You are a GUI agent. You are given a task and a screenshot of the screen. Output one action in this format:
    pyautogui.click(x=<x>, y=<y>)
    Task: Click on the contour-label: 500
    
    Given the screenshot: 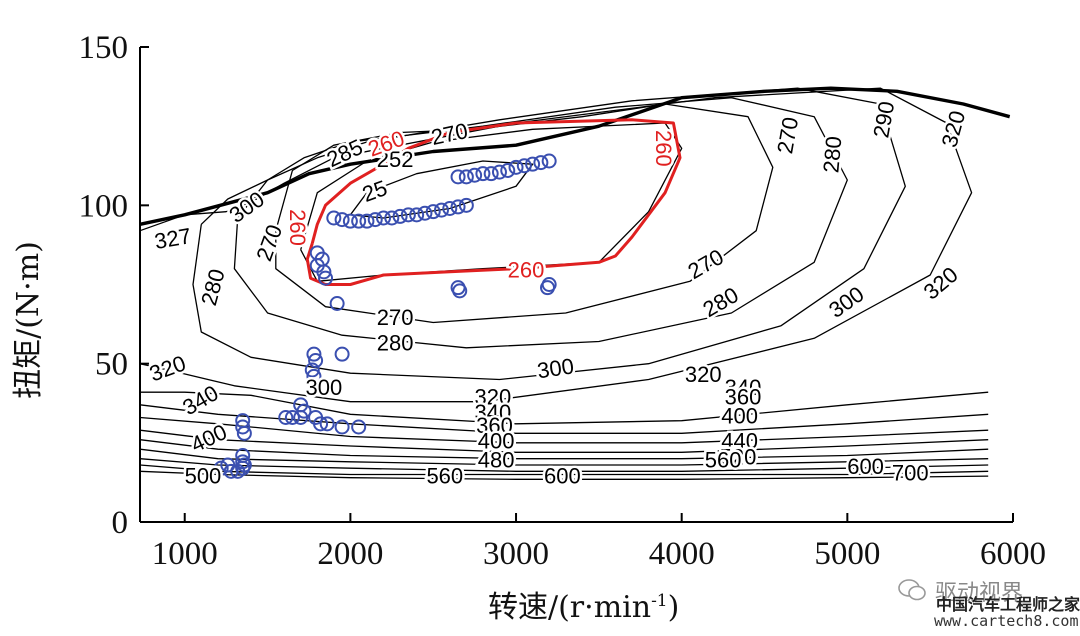 What is the action you would take?
    pyautogui.click(x=203, y=475)
    